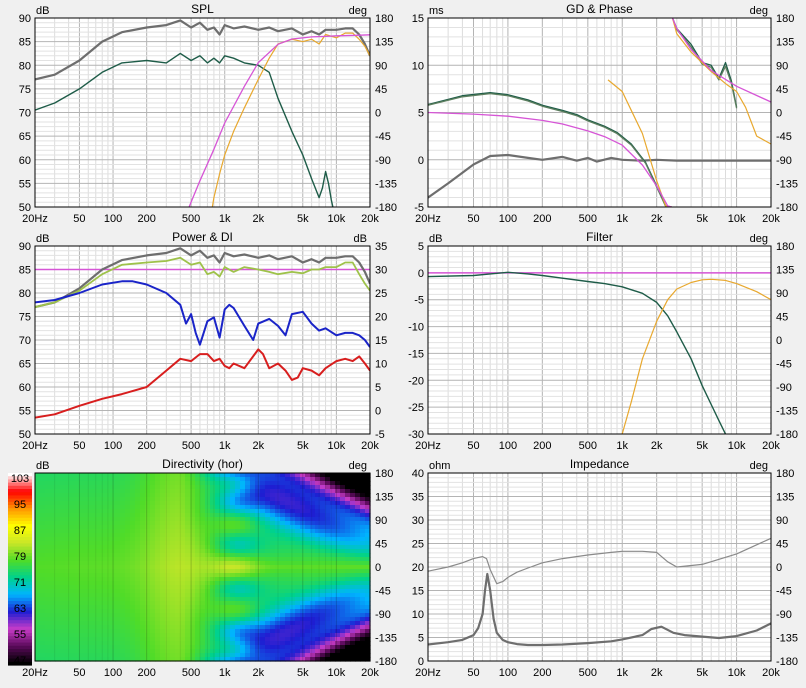 The image size is (806, 688). What do you see at coordinates (380, 435) in the screenshot?
I see `y2-tick-label: -5` at bounding box center [380, 435].